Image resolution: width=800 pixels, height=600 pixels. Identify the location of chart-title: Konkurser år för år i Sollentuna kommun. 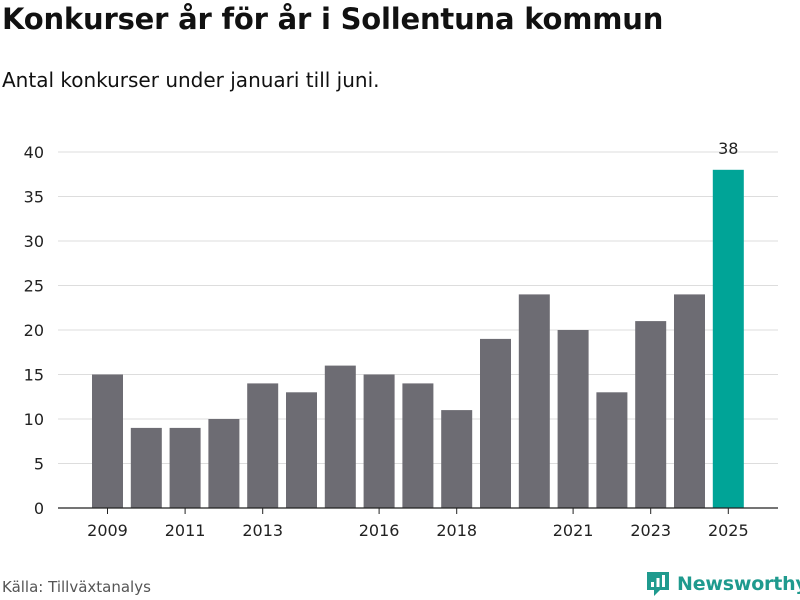
(333, 19).